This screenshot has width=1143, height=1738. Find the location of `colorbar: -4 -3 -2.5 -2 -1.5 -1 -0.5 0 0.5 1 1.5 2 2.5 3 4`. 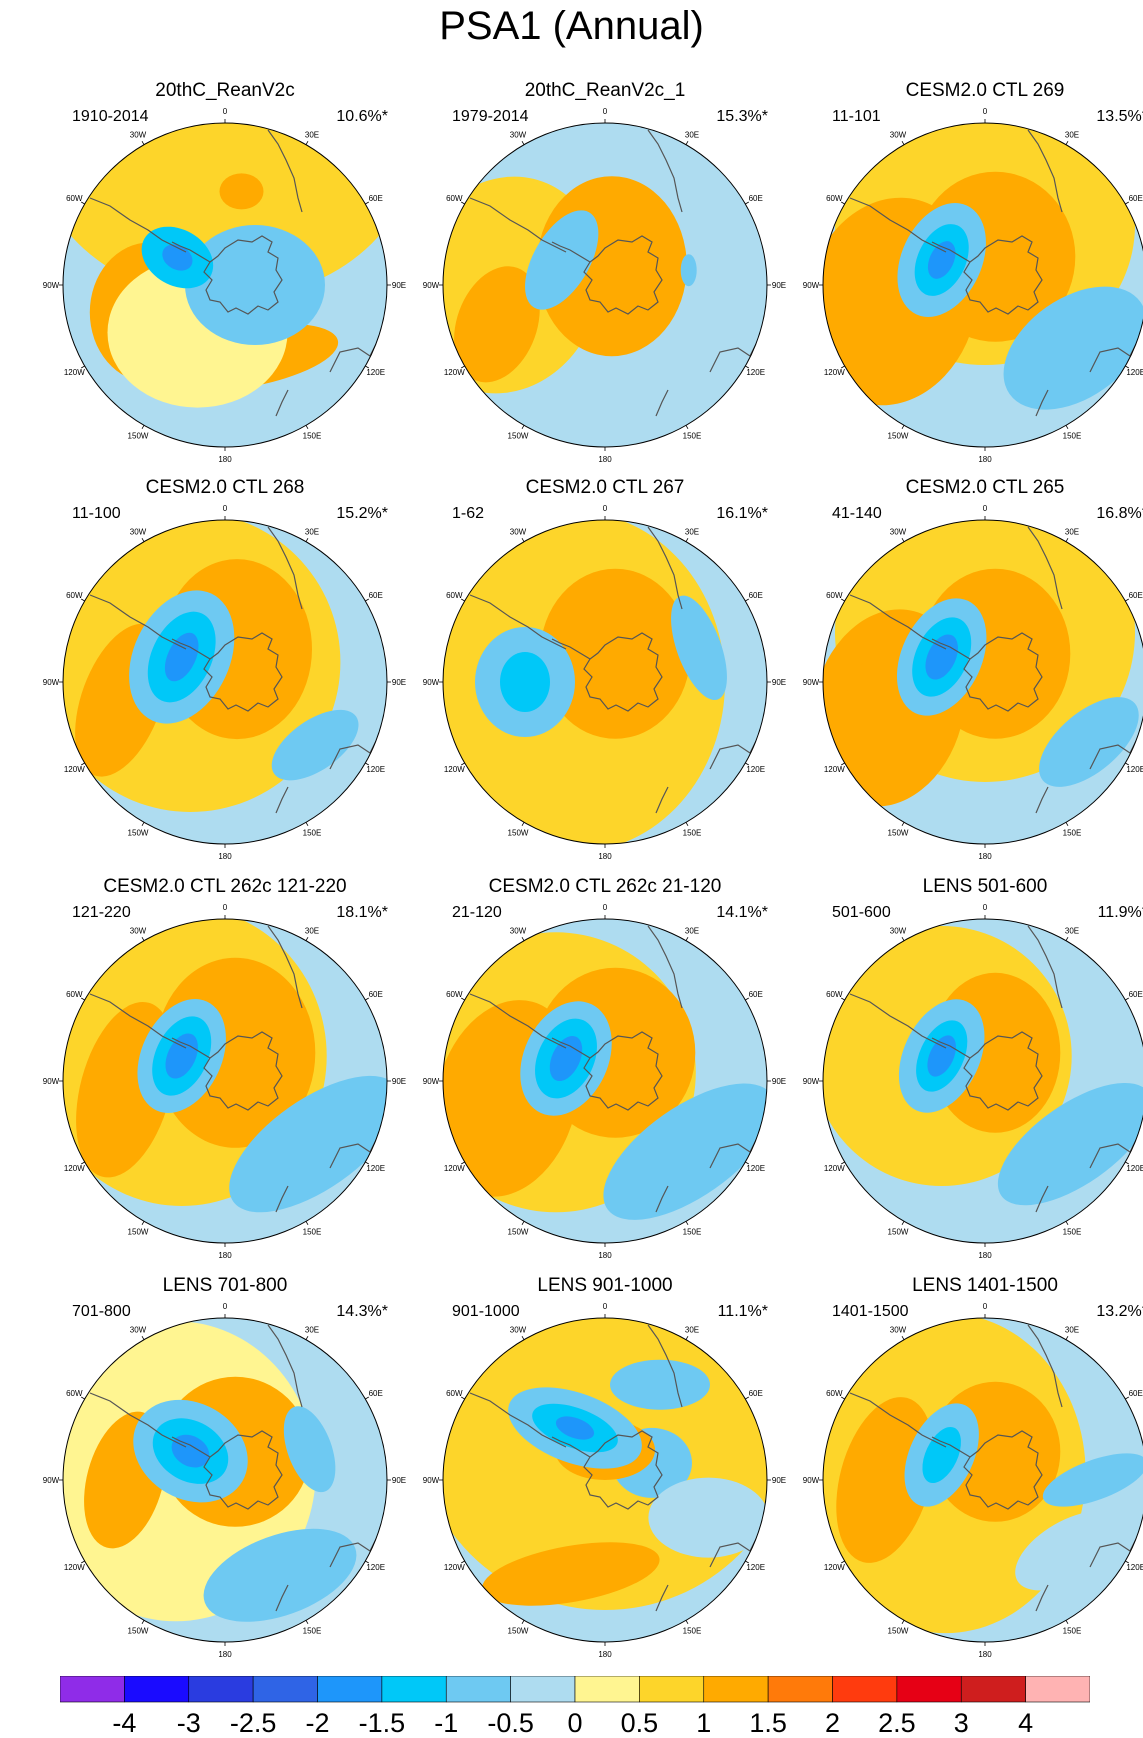

colorbar: -4 -3 -2.5 -2 -1.5 -1 -0.5 0 0.5 1 1.5 2 2.5 3 4 is located at coordinates (575, 1706).